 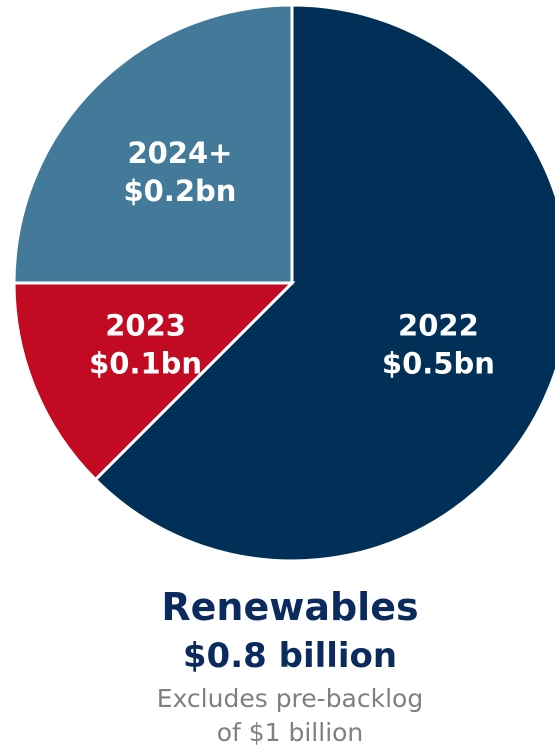 What do you see at coordinates (438, 326) in the screenshot?
I see `pie-slice-category: 2022` at bounding box center [438, 326].